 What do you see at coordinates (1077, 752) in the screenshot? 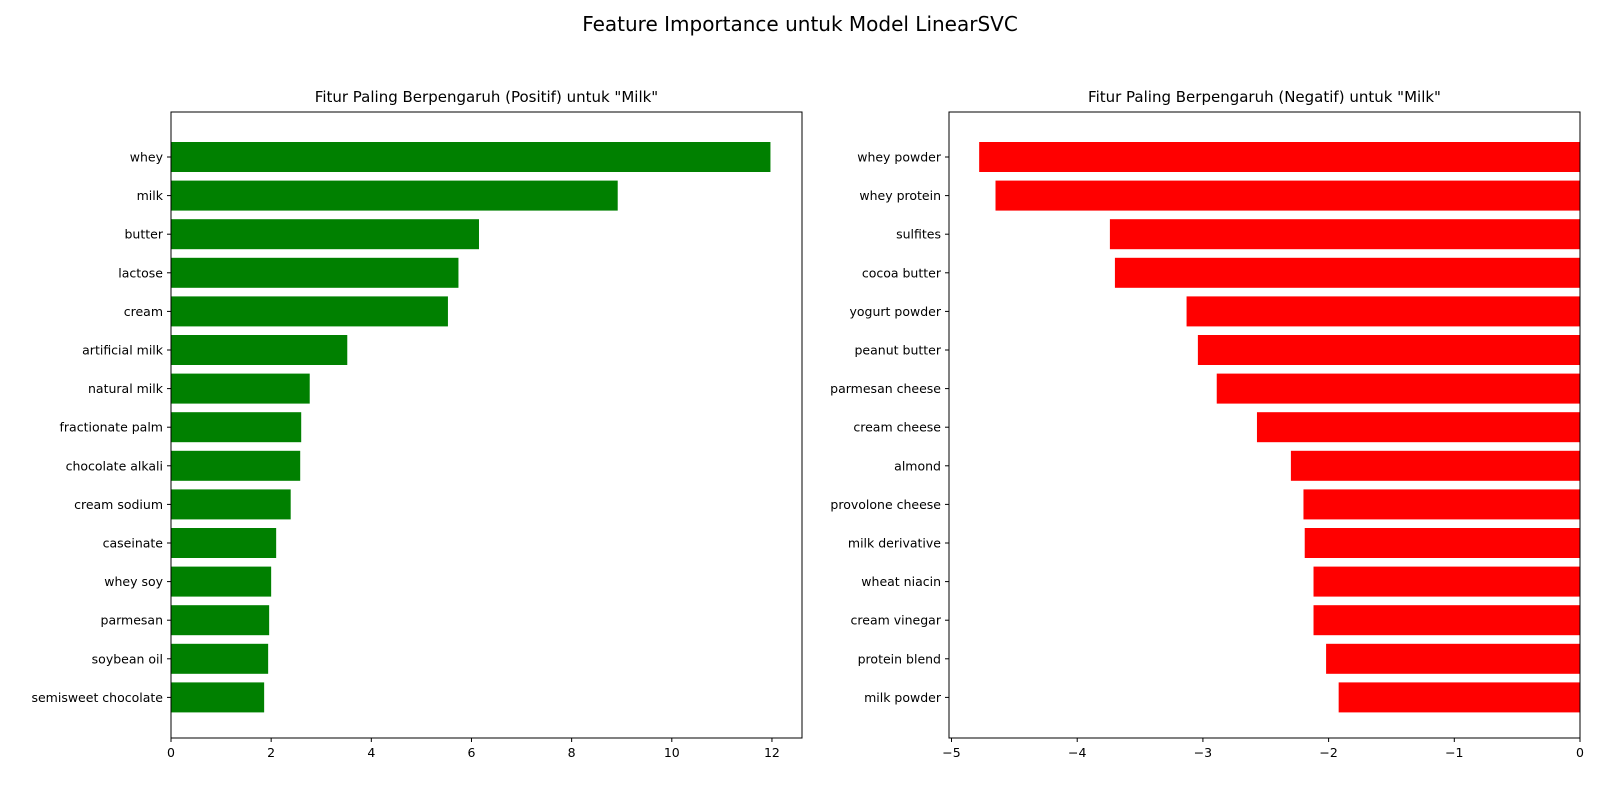
I see `x-tick-label: −4` at bounding box center [1077, 752].